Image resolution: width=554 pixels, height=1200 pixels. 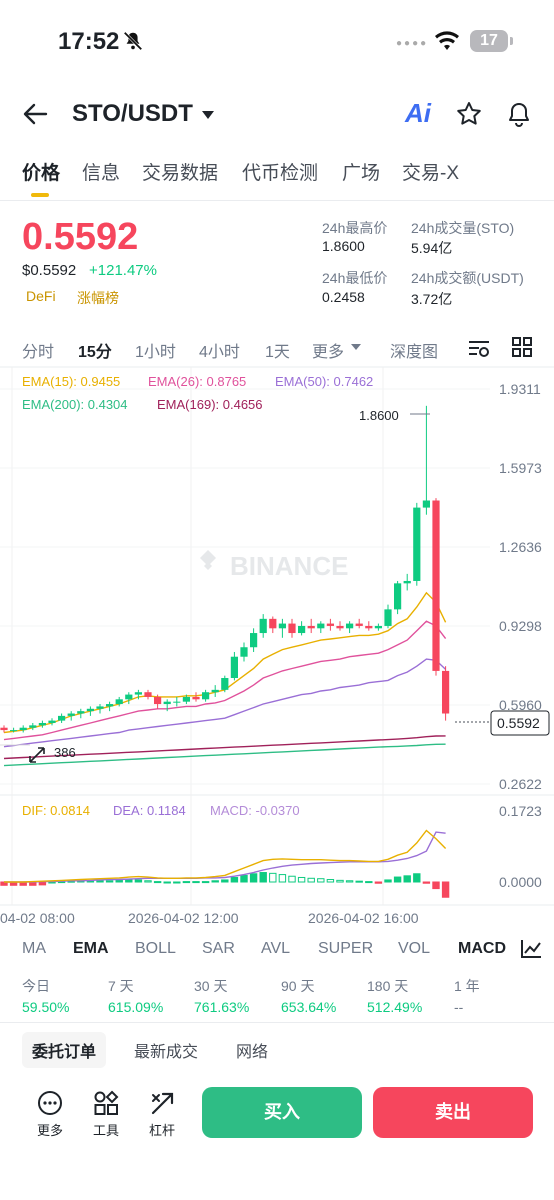 What do you see at coordinates (395, 1007) in the screenshot?
I see `perf-value-180d: 512.49%` at bounding box center [395, 1007].